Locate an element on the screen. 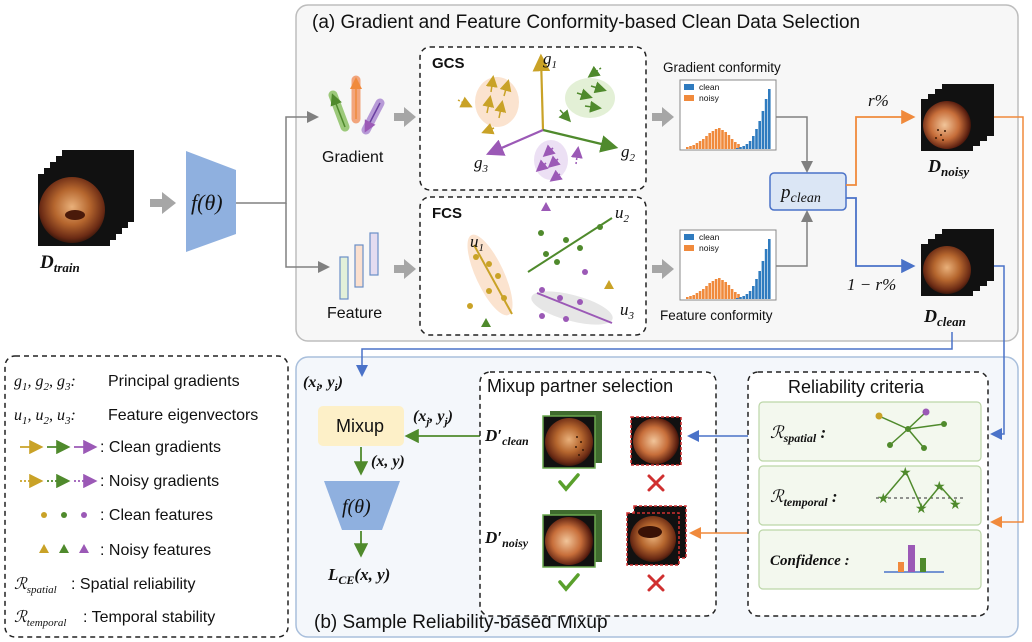  mixup-box: Mixup is located at coordinates (361, 426).